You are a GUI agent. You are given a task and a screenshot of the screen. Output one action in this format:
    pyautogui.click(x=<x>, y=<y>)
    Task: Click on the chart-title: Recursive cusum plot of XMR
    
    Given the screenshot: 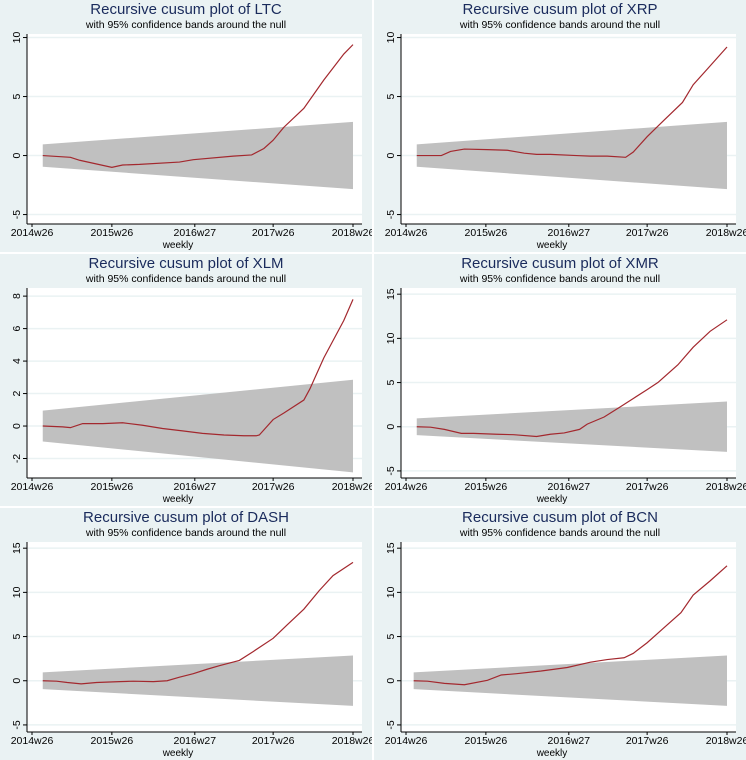 What is the action you would take?
    pyautogui.click(x=560, y=263)
    